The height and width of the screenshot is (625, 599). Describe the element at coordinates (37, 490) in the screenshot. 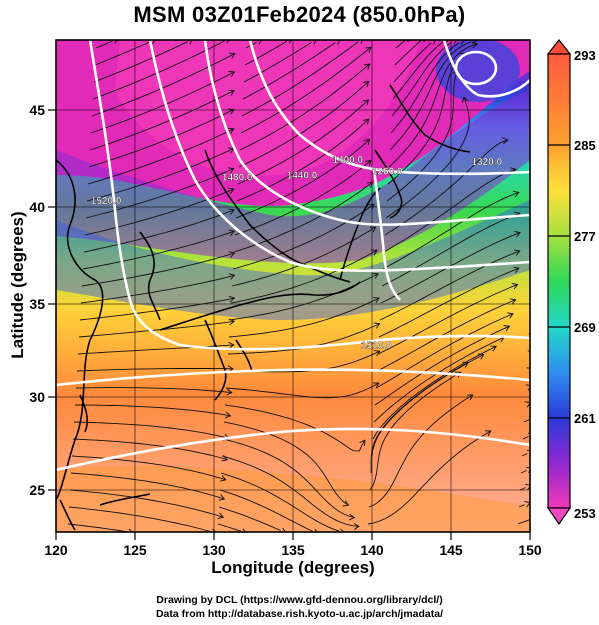

I see `y-tick-label: 25` at that location.